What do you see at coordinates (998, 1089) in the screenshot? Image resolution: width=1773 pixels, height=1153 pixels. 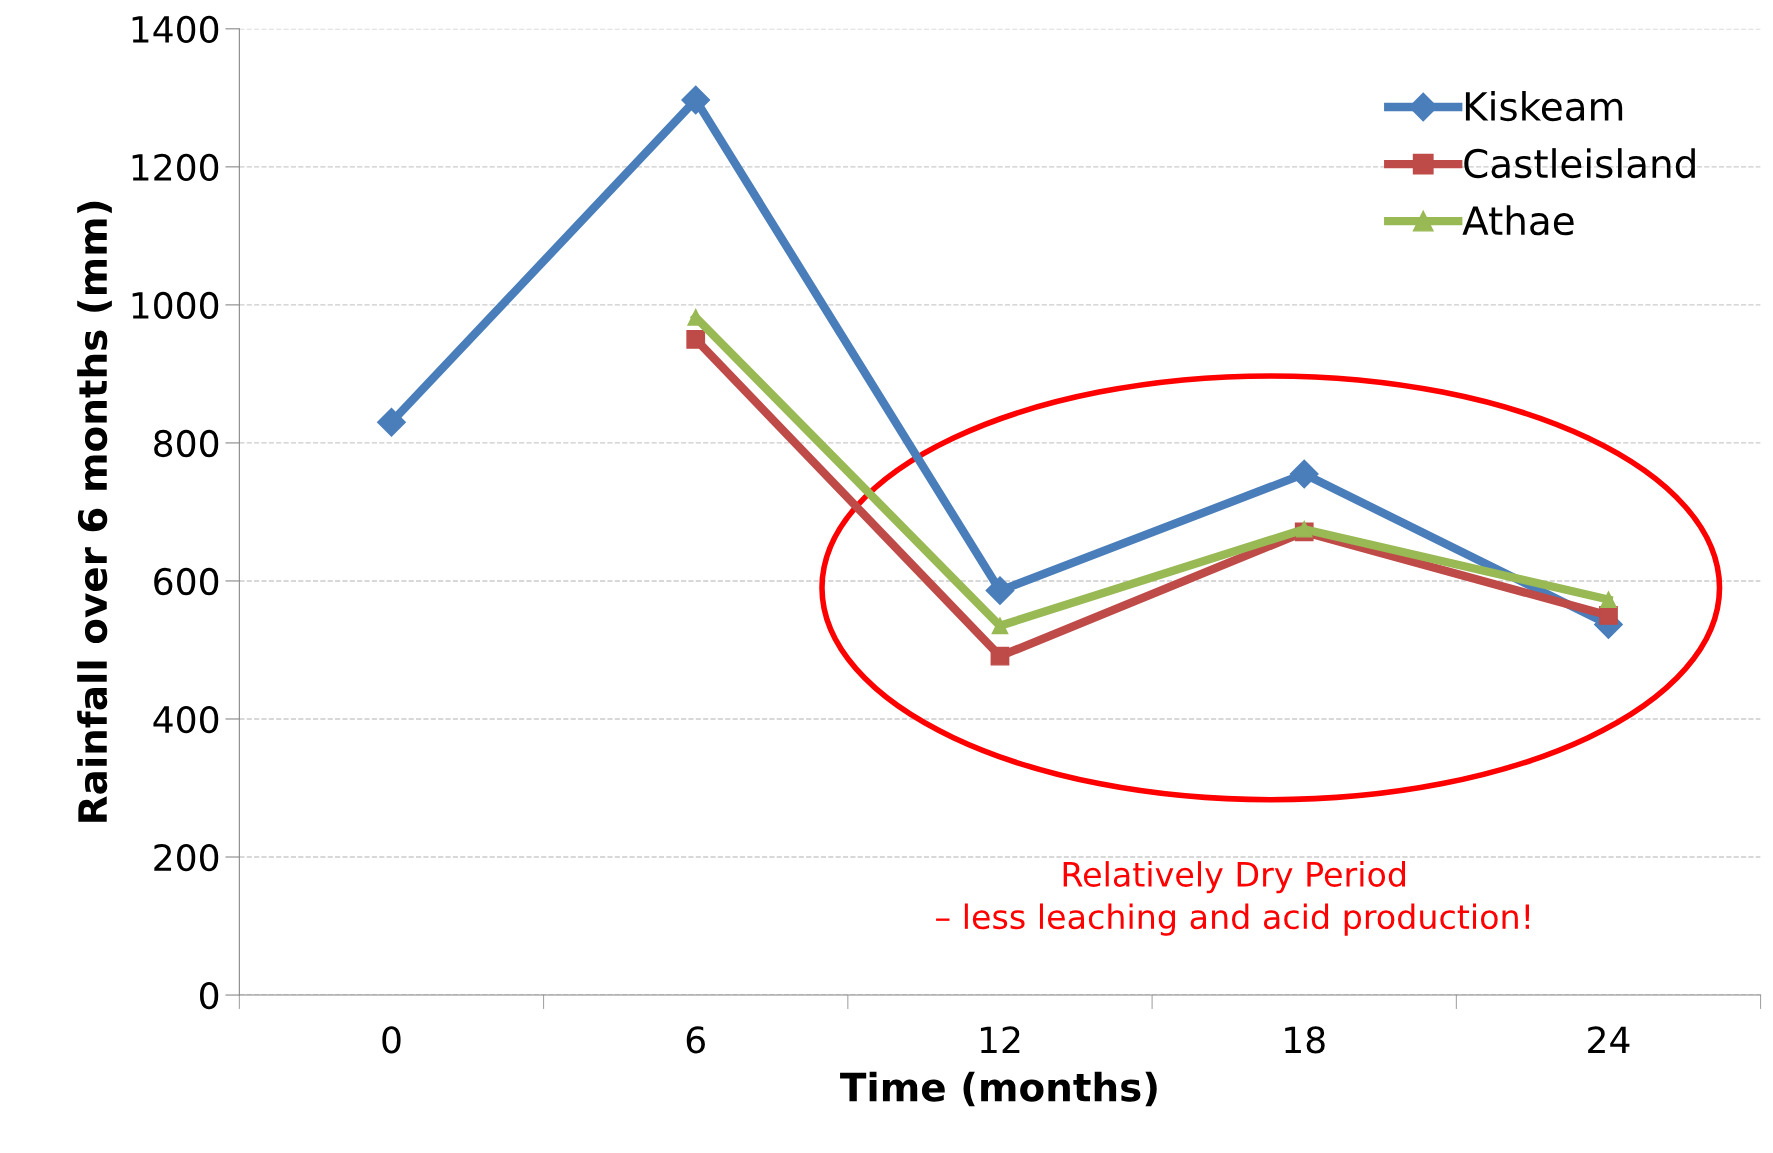 I see `x-axis-title: Time (months)` at bounding box center [998, 1089].